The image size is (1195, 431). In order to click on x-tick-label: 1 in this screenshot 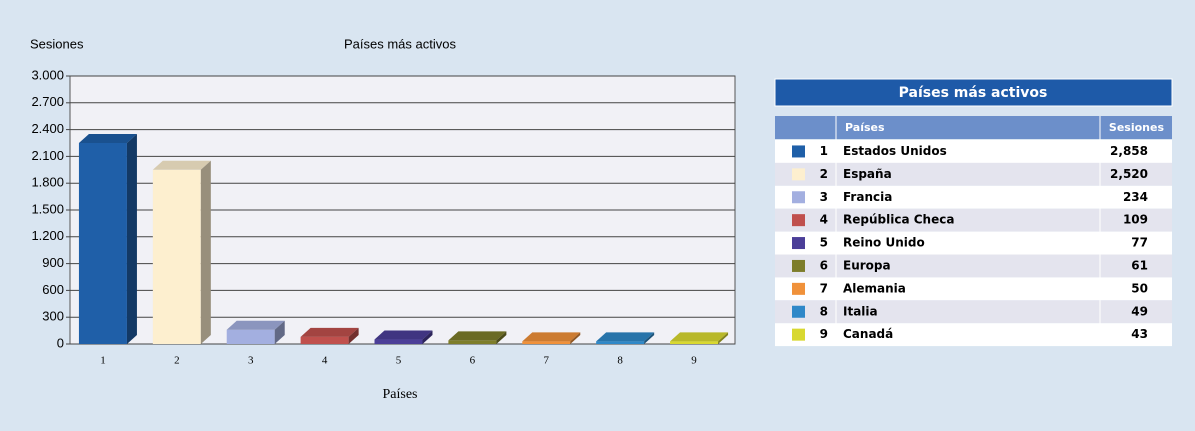, I will do `click(103, 361)`.